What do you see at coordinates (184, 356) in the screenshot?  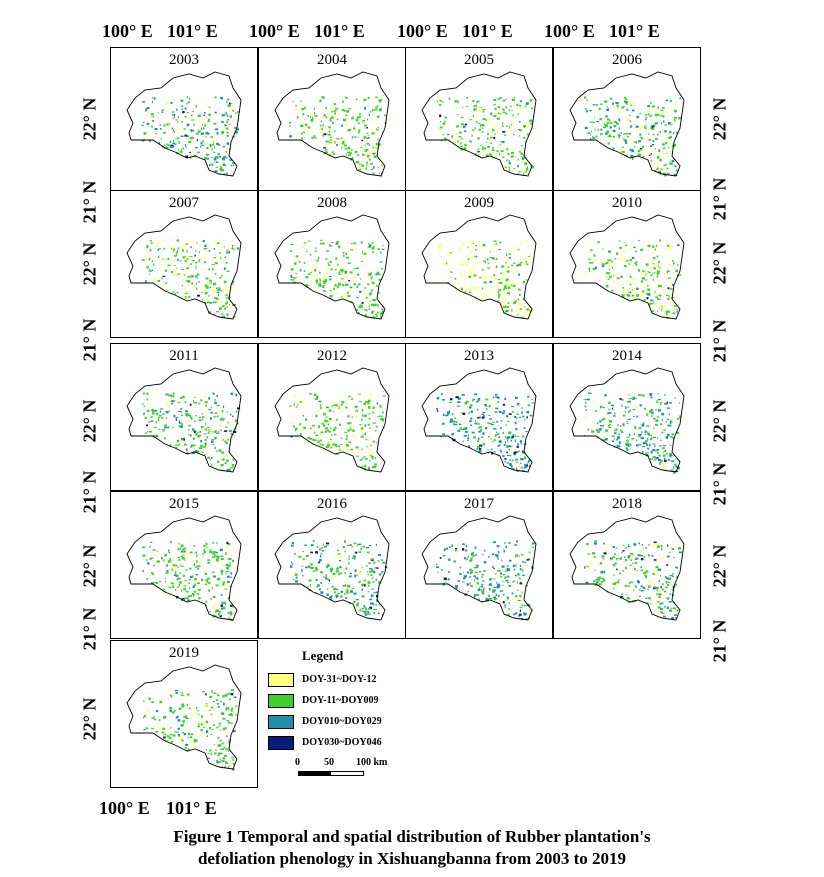 I see `panel-year-label: 2011` at bounding box center [184, 356].